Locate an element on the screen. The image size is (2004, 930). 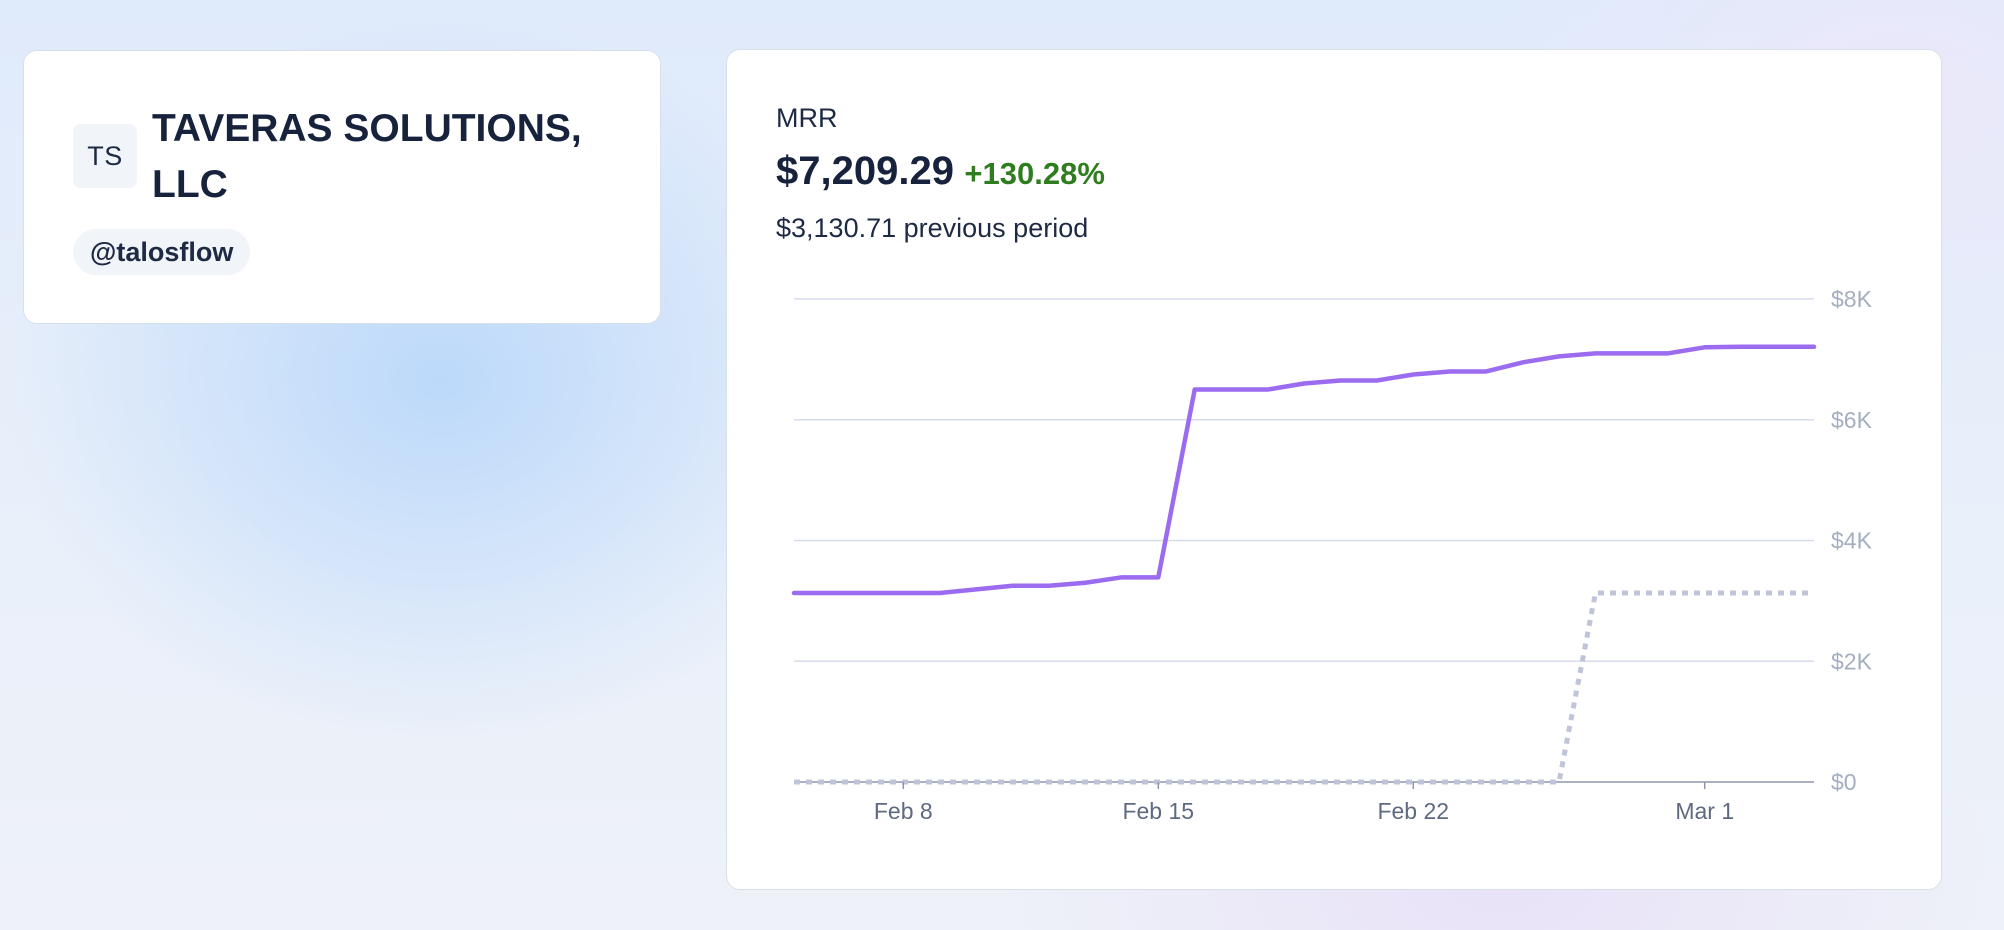
metric-previous-period: $3,130.71 previous period is located at coordinates (932, 228).